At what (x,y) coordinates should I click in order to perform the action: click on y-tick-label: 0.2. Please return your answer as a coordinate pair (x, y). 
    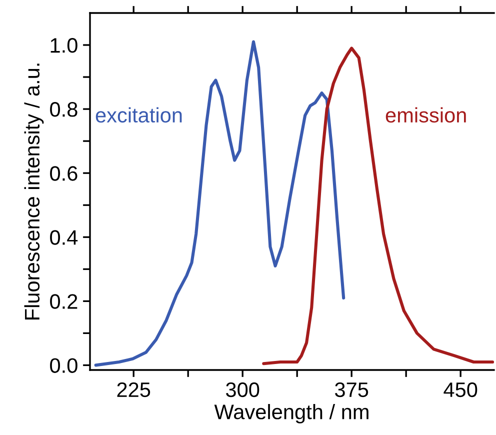
    Looking at the image, I should click on (64, 301).